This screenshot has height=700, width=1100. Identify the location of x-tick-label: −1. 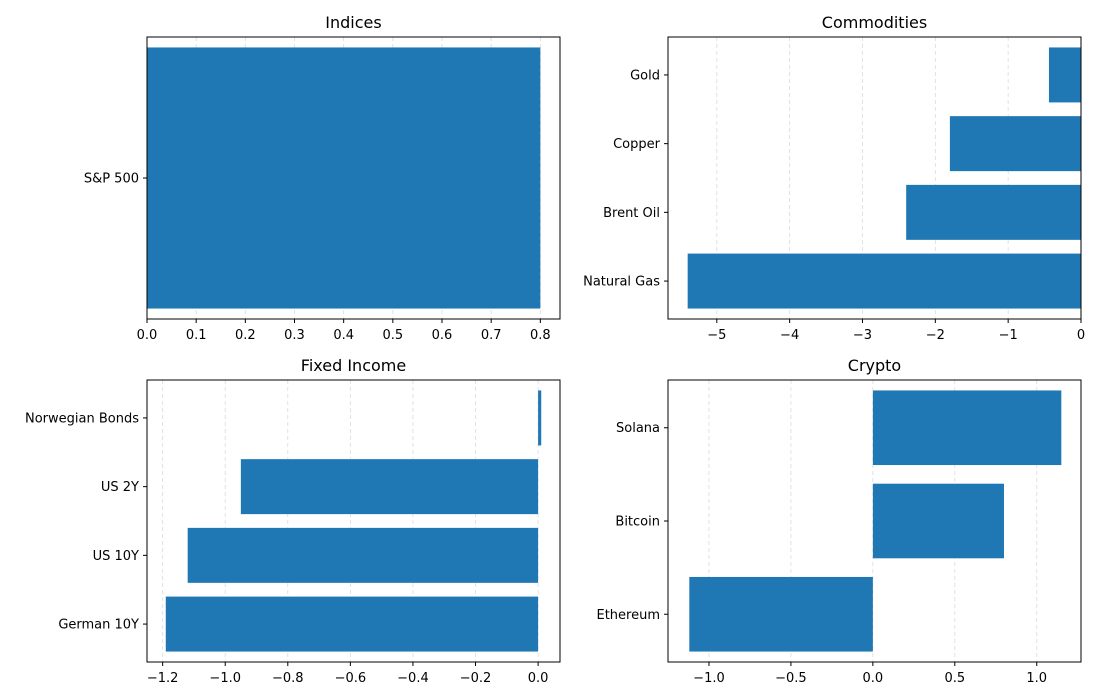
(1008, 335).